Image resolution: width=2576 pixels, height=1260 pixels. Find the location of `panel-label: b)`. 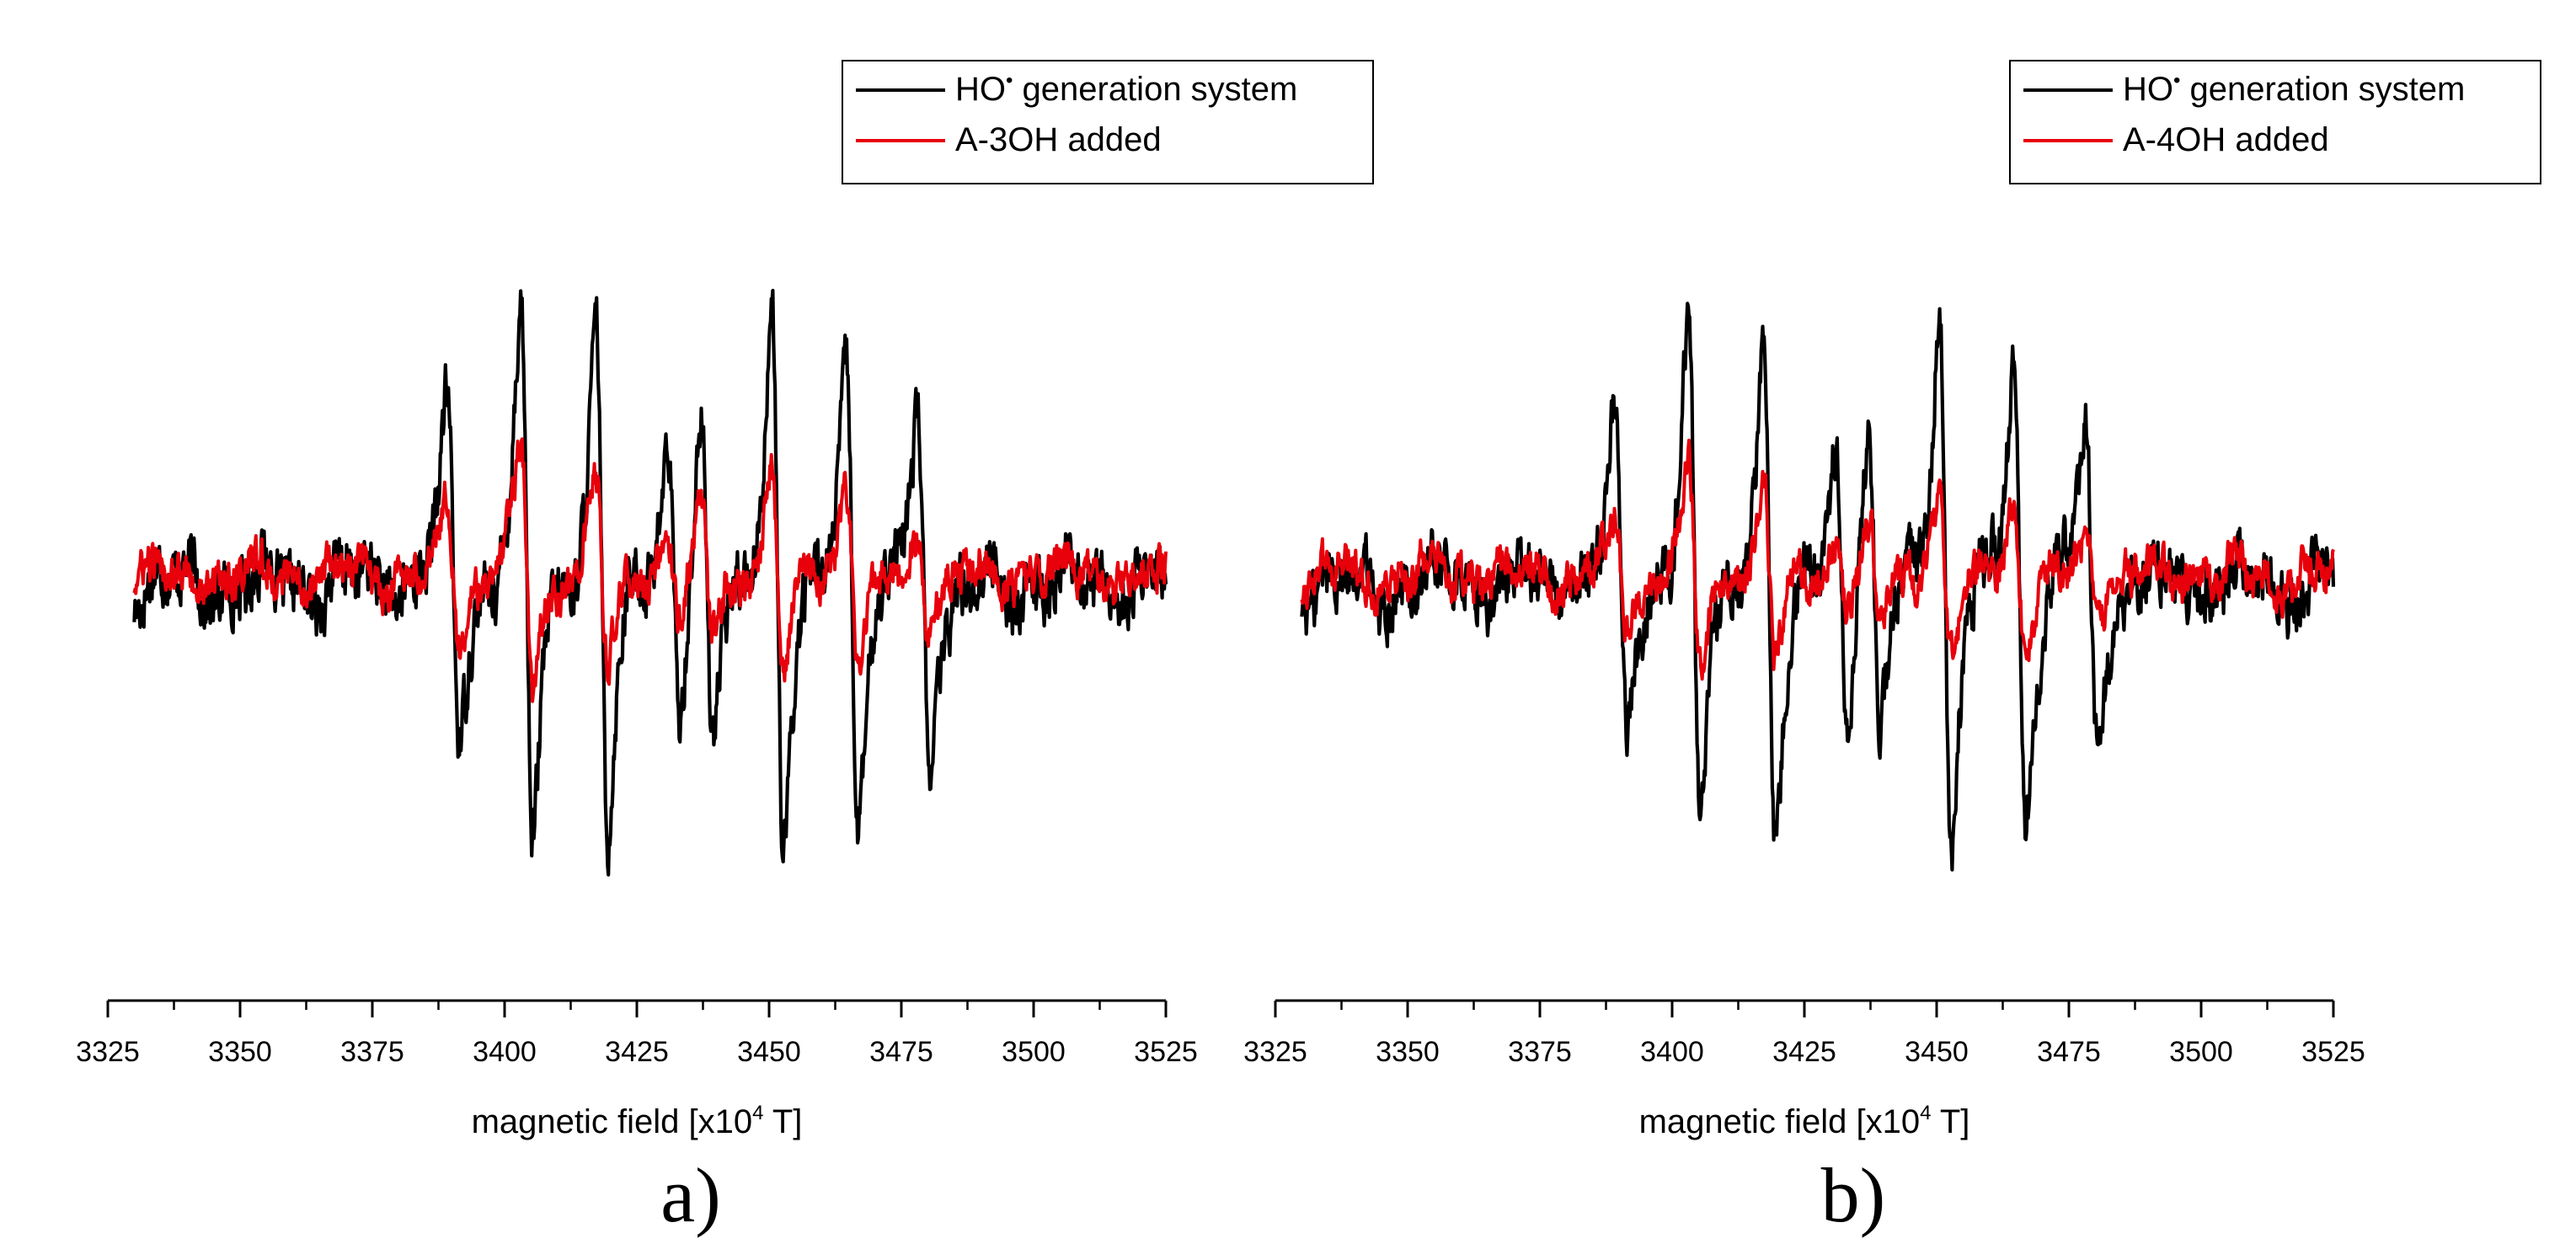

panel-label: b) is located at coordinates (1853, 1195).